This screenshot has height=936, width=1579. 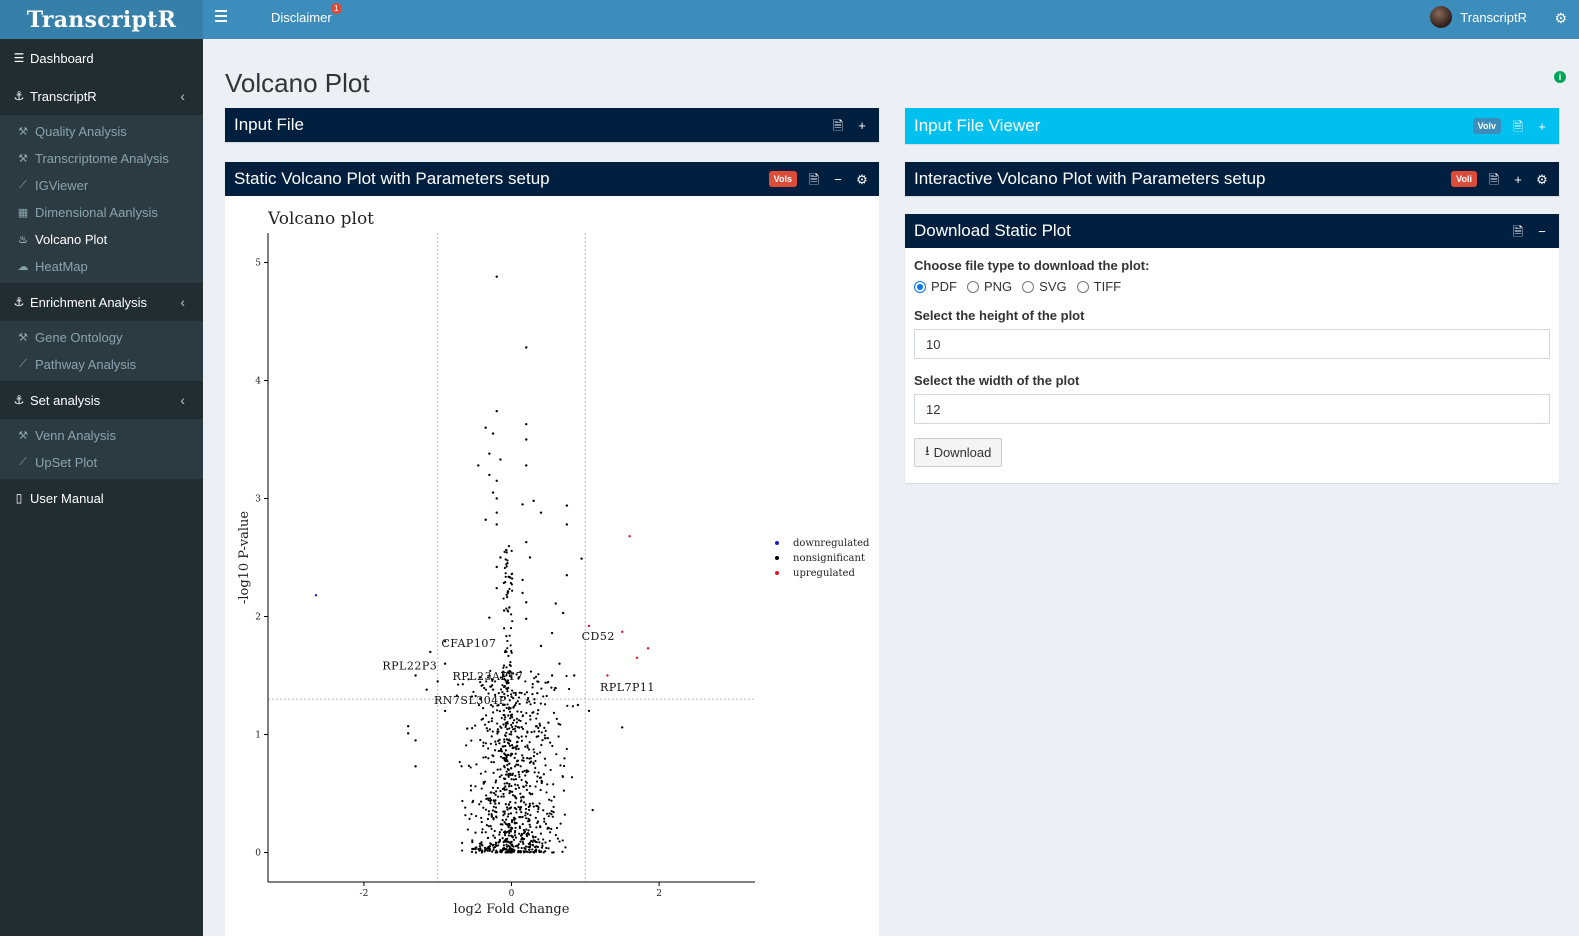 I want to click on interactive-tag: Voli, so click(x=1464, y=179).